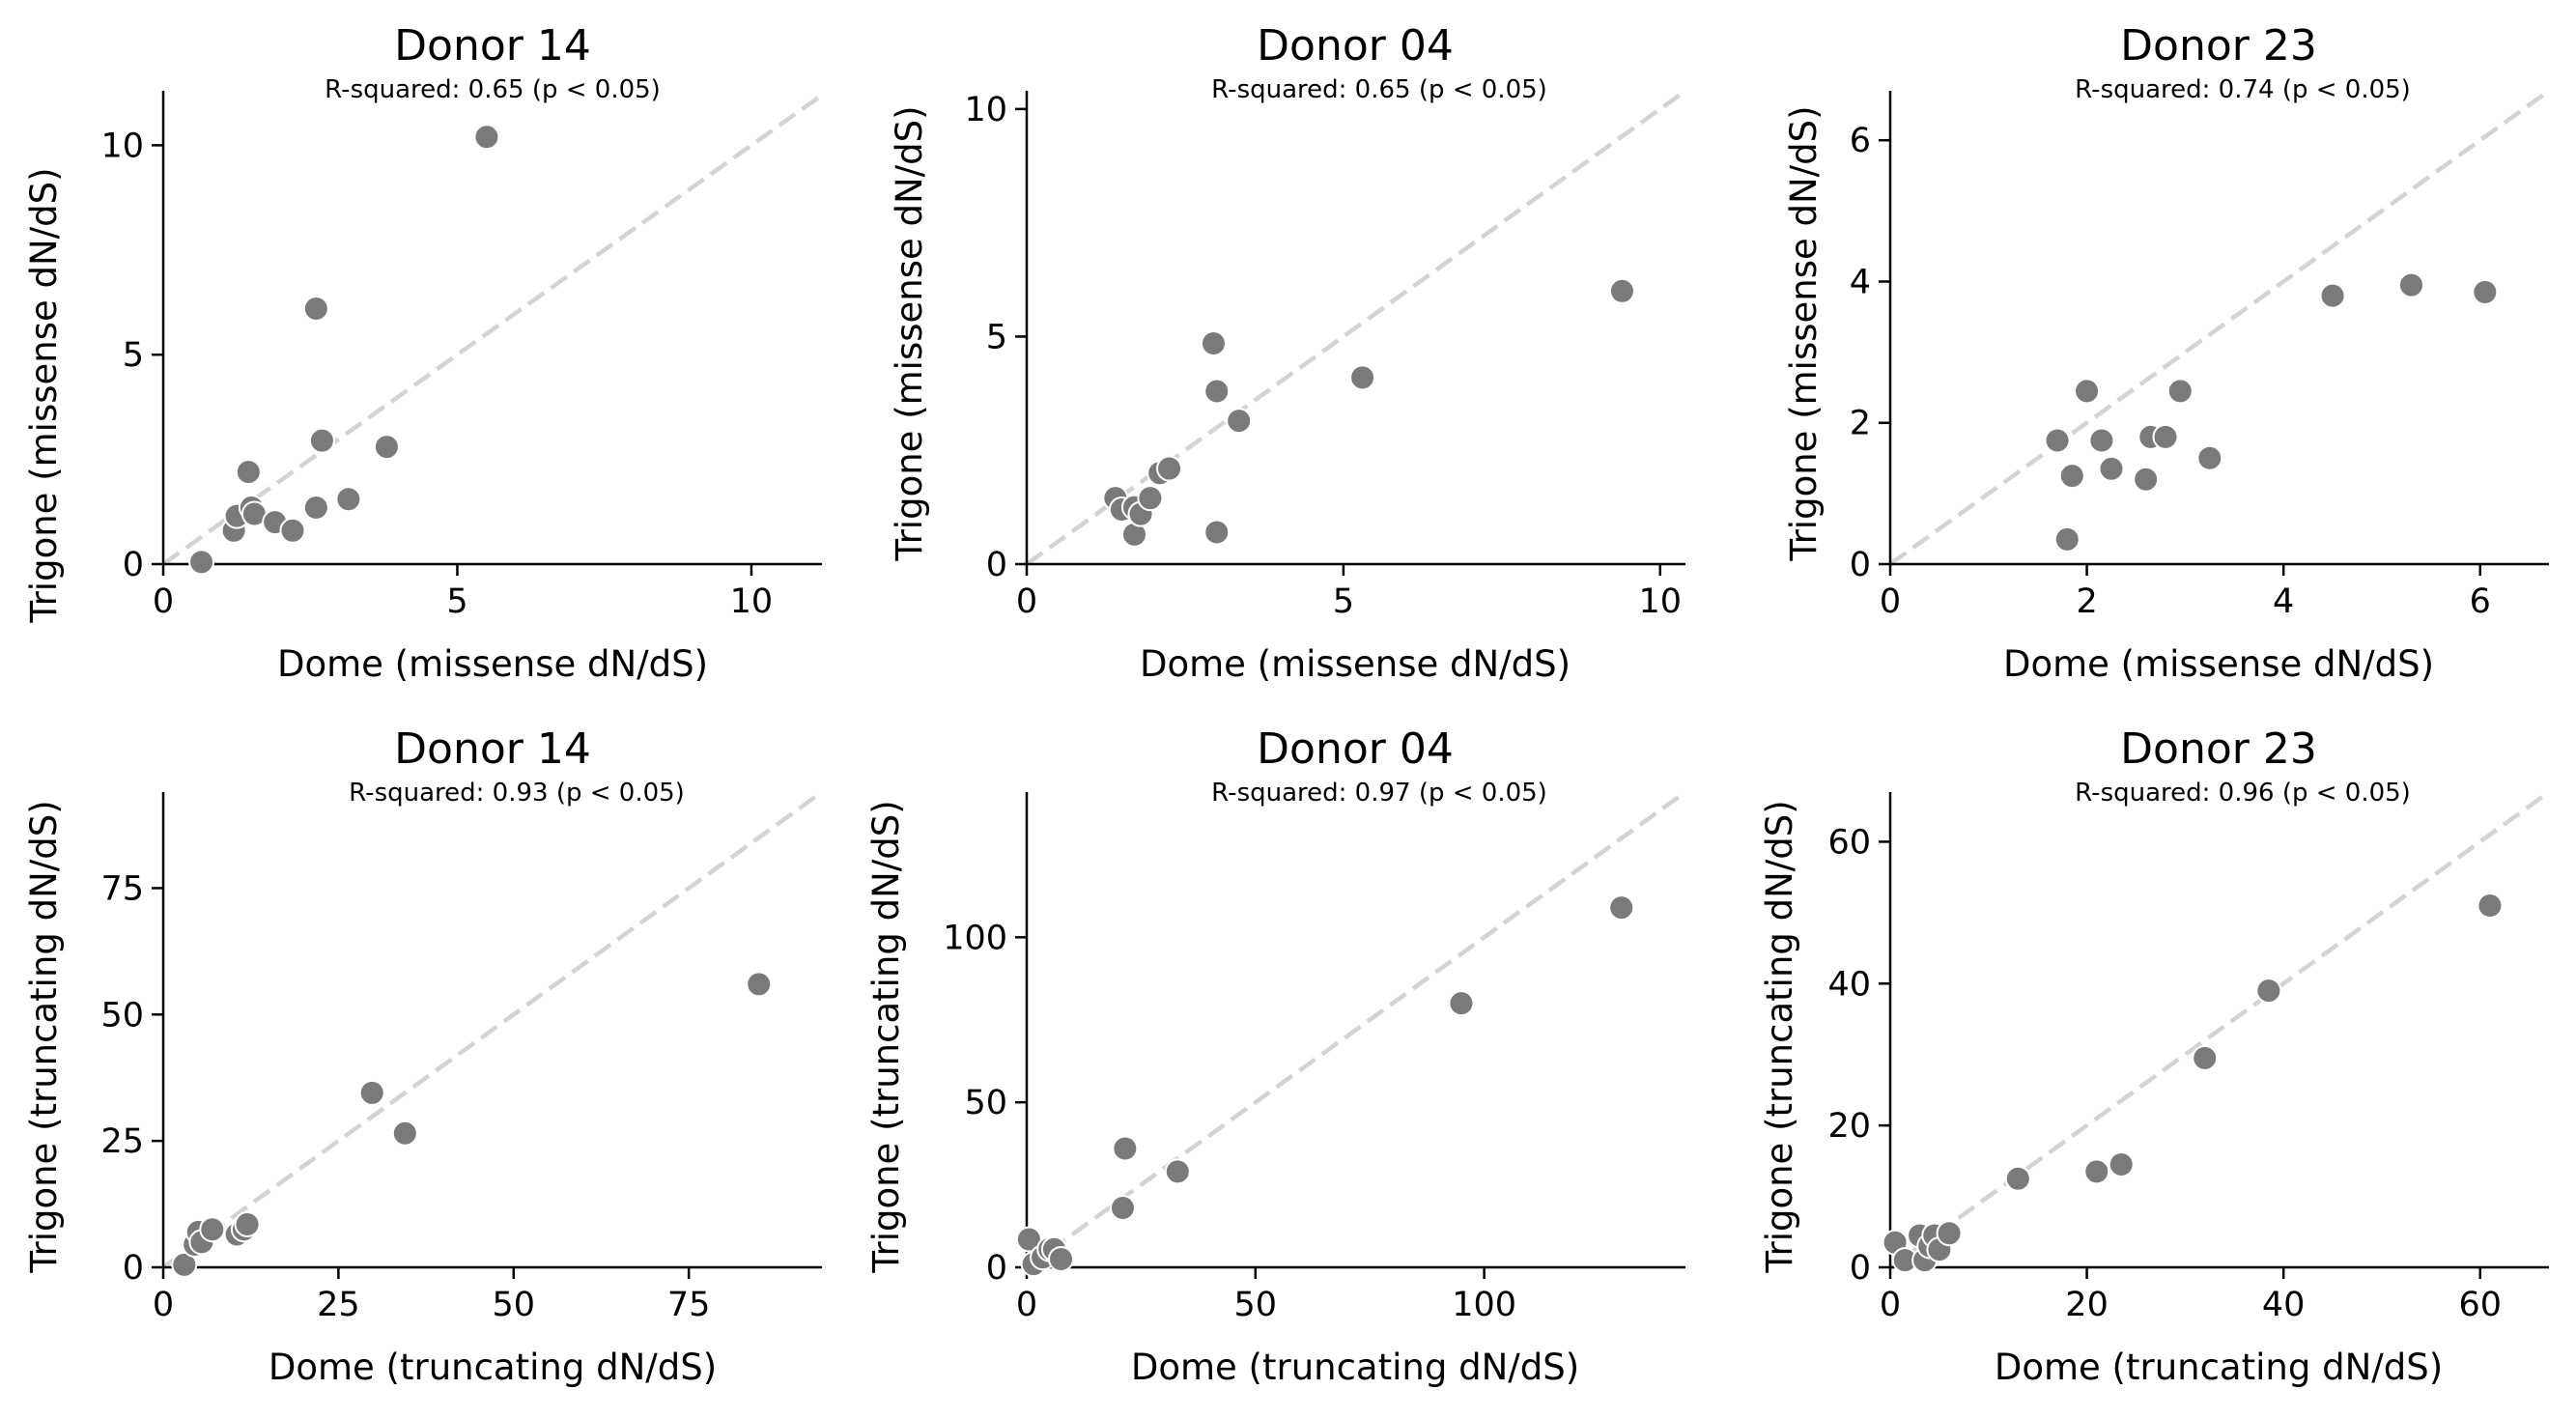 This screenshot has width=2576, height=1418. What do you see at coordinates (122, 1015) in the screenshot?
I see `y-tick-label: 50` at bounding box center [122, 1015].